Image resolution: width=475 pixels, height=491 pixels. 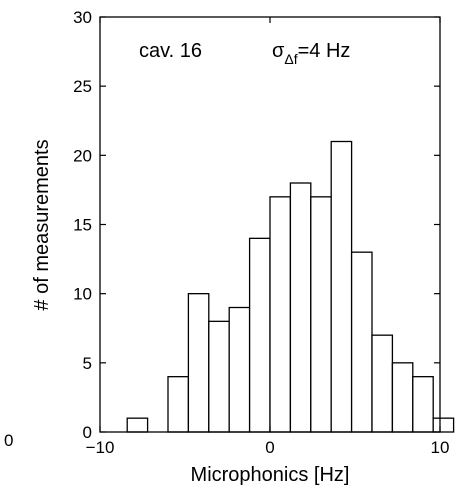 I want to click on sigma-symbol: σ, so click(x=278, y=51).